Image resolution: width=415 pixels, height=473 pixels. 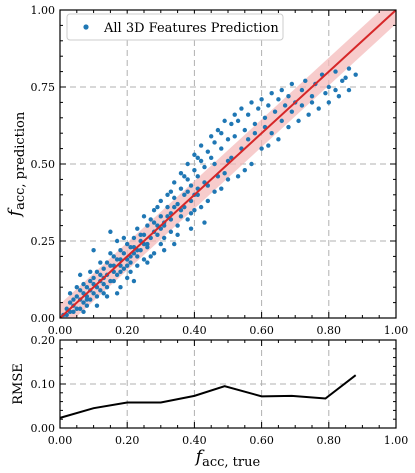 I want to click on legend-label: All 3D Features Prediction, so click(x=191, y=28).